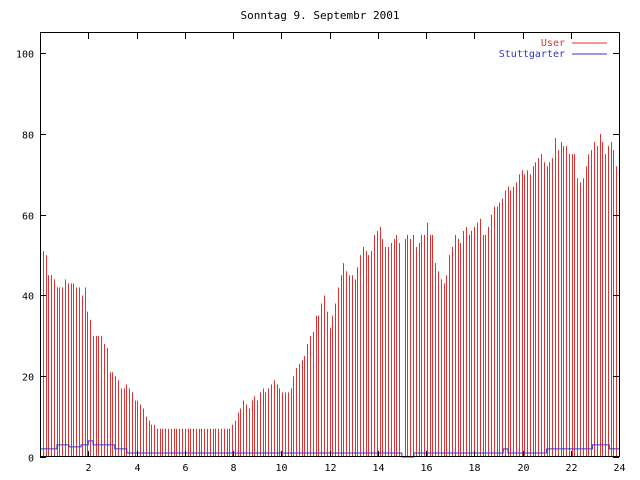 The image size is (640, 480). I want to click on x-tick-label: 22, so click(571, 468).